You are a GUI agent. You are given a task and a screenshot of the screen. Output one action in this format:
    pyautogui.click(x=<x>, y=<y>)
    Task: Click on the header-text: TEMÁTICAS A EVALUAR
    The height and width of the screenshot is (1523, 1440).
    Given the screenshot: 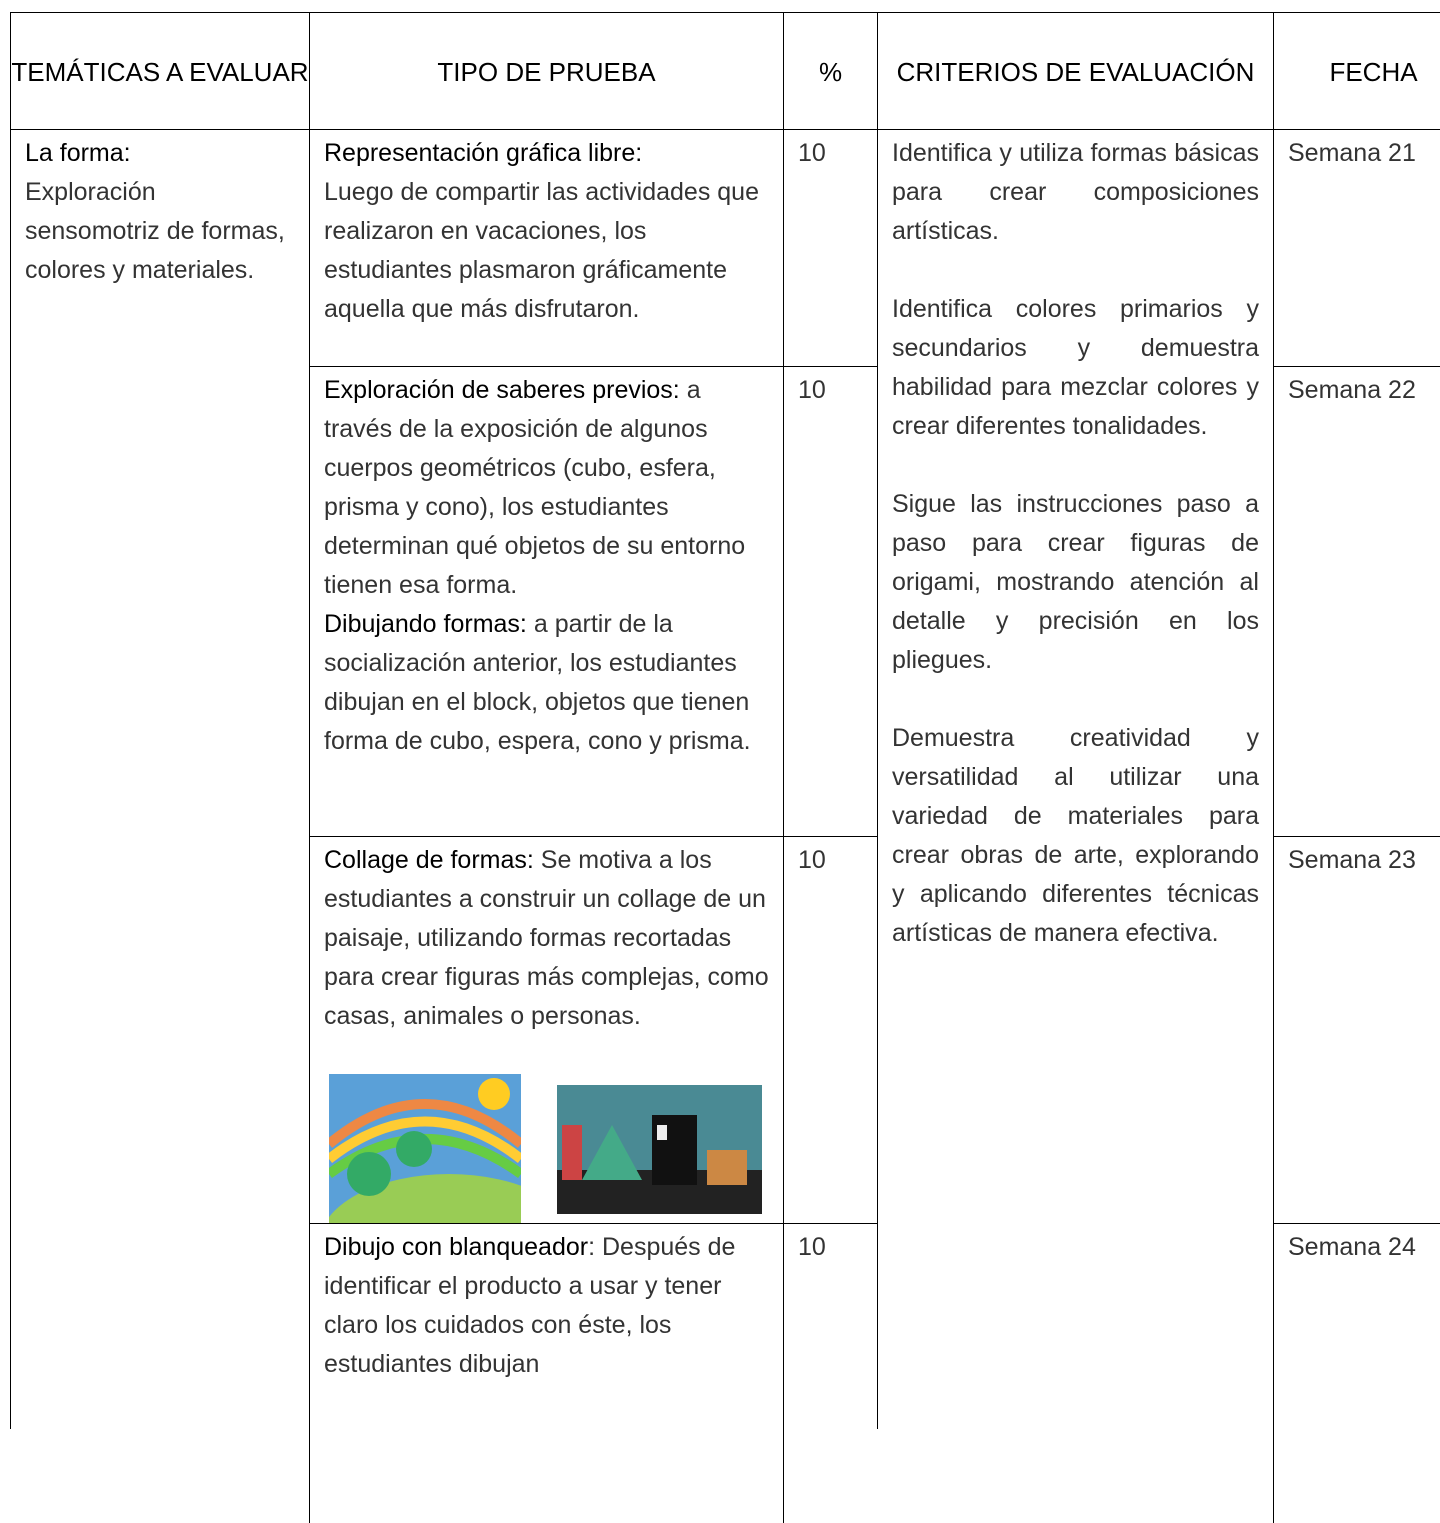 What is the action you would take?
    pyautogui.click(x=160, y=72)
    